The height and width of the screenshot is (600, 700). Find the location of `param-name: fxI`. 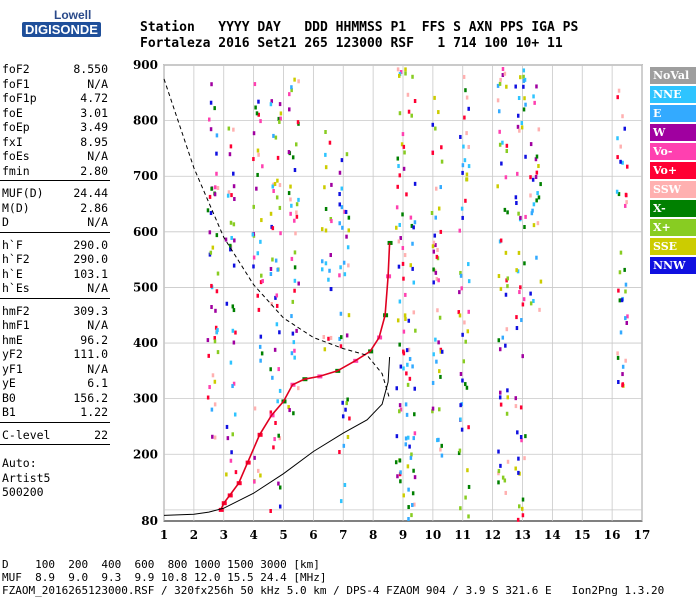

param-name: fxI is located at coordinates (12, 141).